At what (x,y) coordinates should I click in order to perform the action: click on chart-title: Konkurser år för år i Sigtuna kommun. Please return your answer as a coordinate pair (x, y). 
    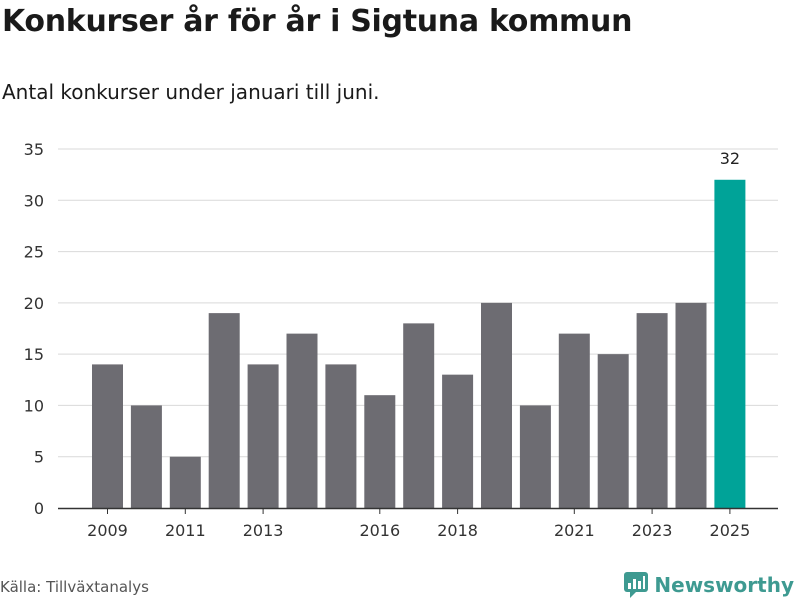
    Looking at the image, I should click on (317, 21).